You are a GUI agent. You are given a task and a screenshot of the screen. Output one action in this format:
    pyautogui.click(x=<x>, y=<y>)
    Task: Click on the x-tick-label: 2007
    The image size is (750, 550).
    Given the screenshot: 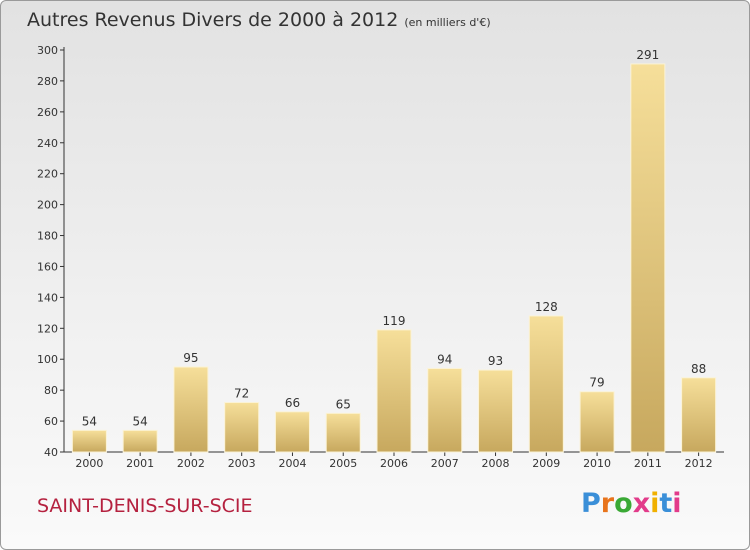 What is the action you would take?
    pyautogui.click(x=445, y=463)
    